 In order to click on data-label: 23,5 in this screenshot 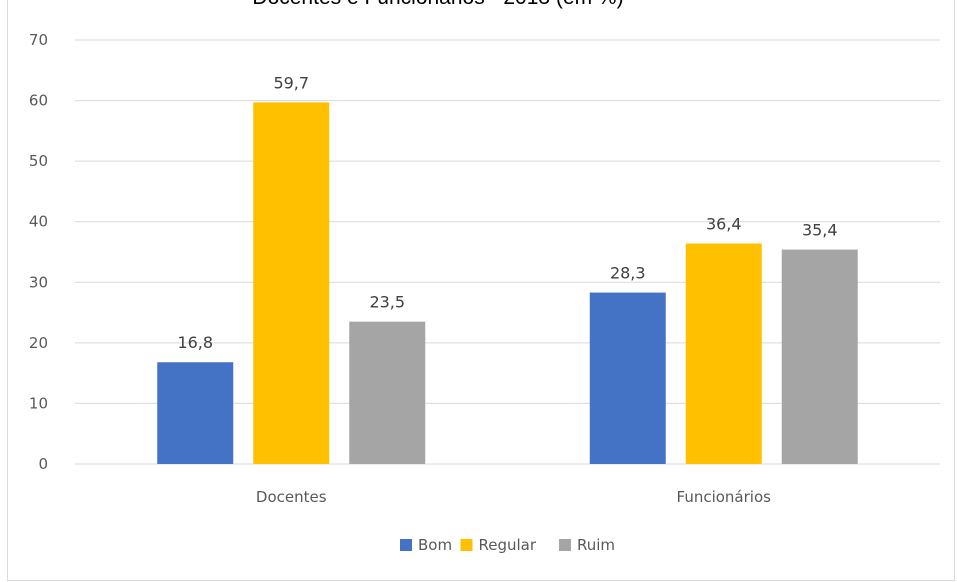, I will do `click(387, 302)`.